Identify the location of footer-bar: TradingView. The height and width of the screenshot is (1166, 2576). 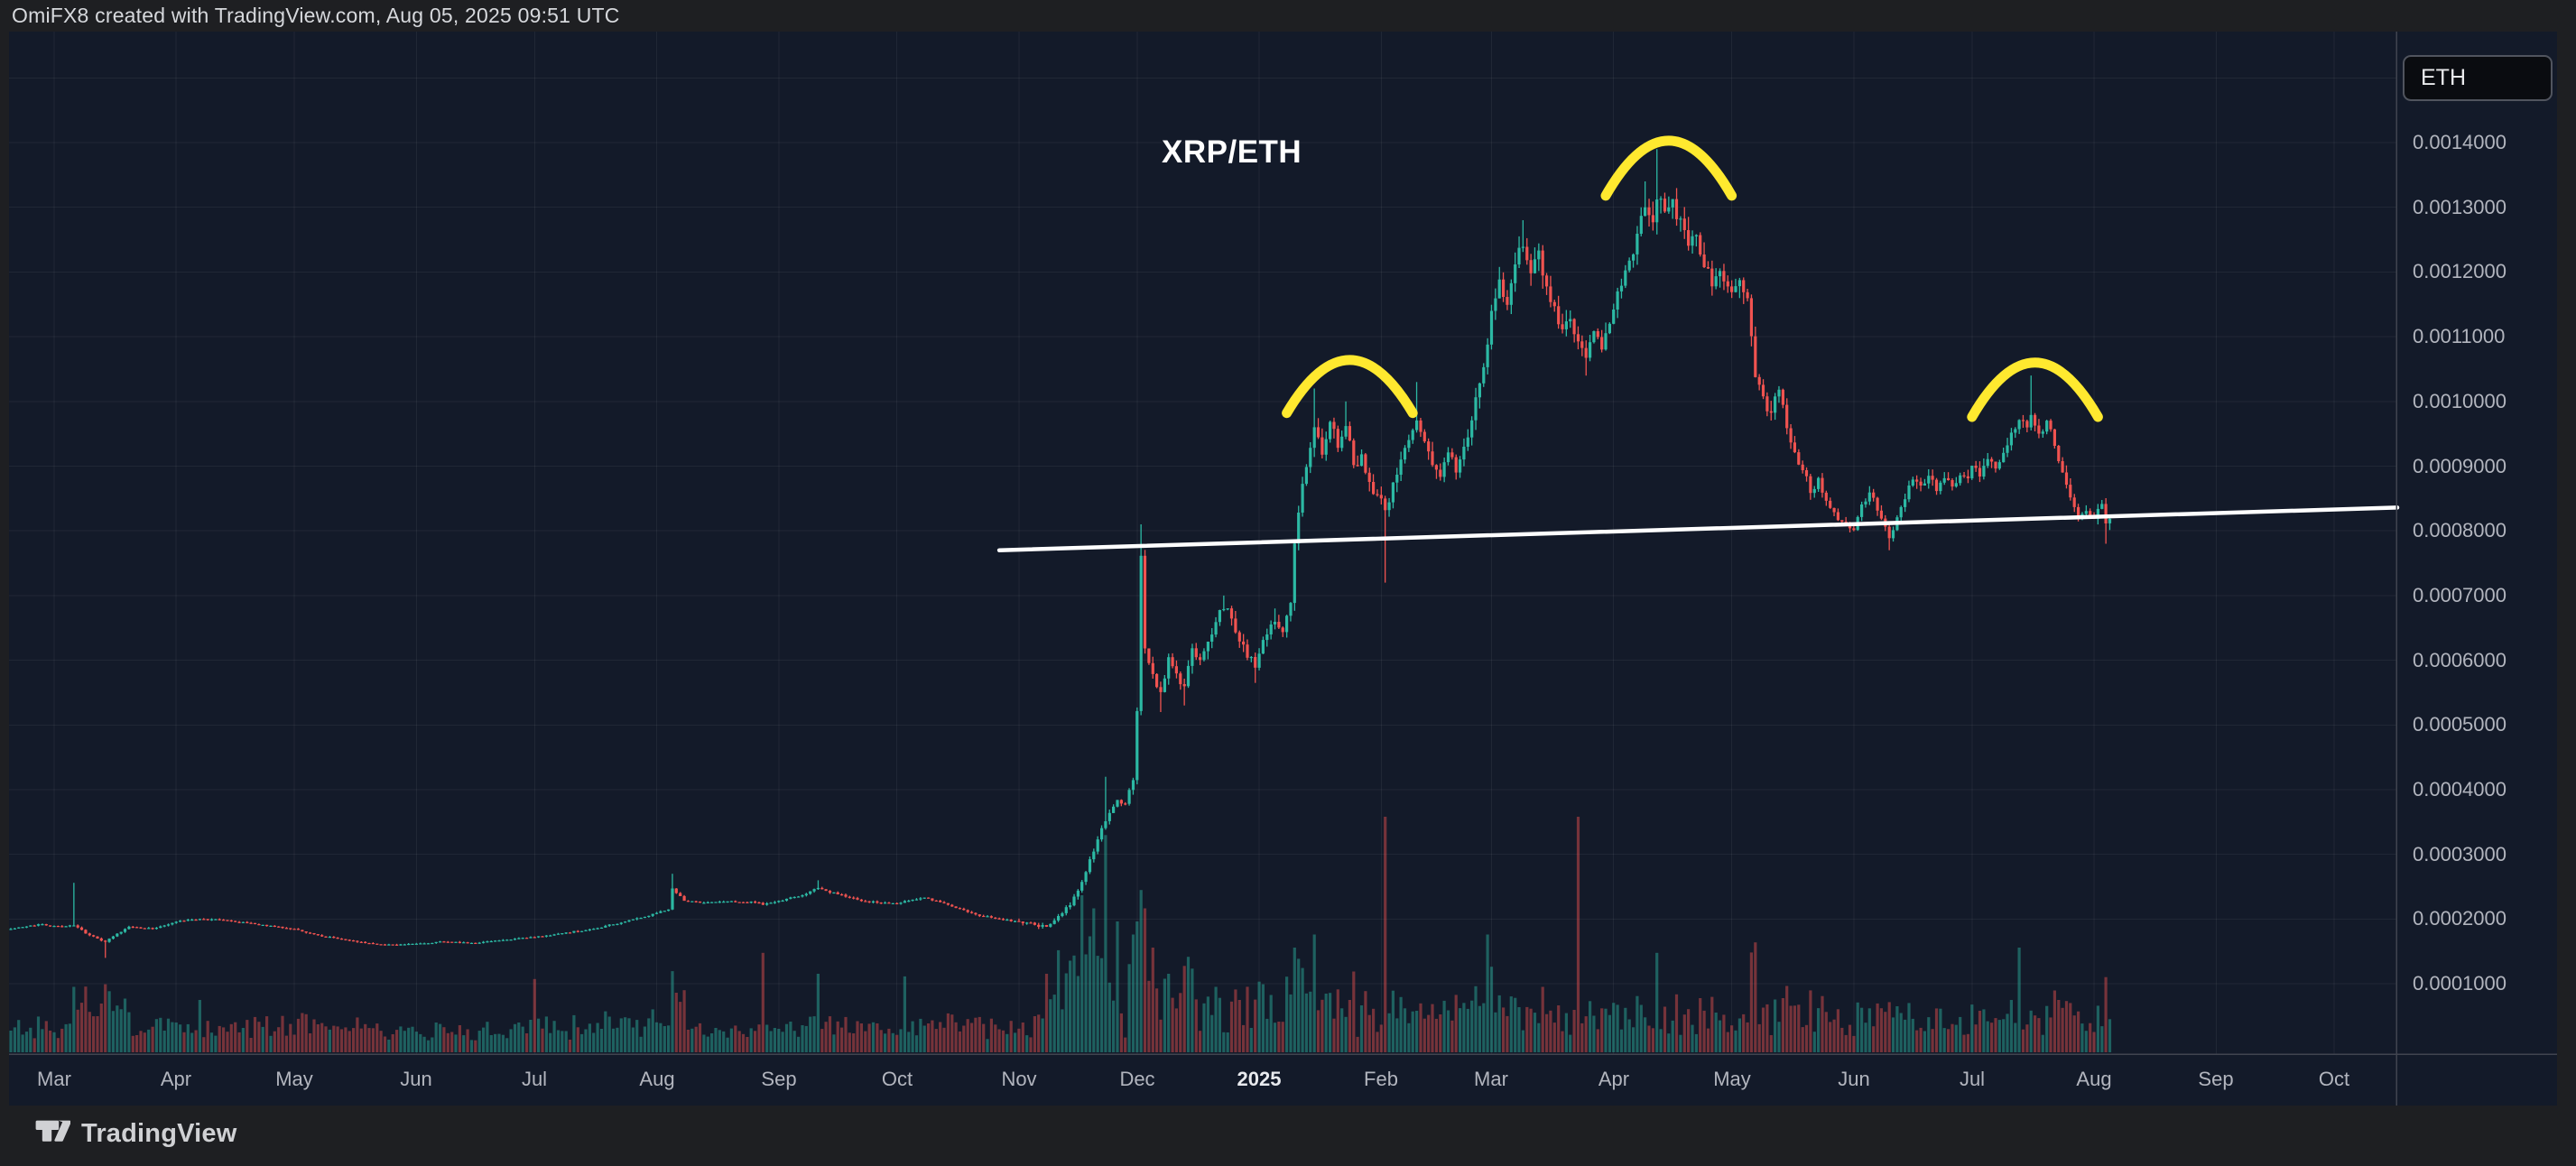
(1288, 1136).